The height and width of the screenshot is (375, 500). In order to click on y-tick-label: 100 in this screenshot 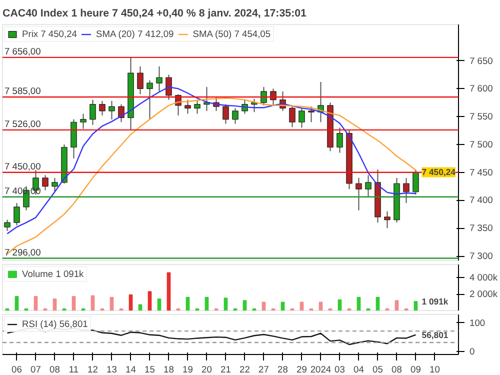, I will do `click(478, 323)`.